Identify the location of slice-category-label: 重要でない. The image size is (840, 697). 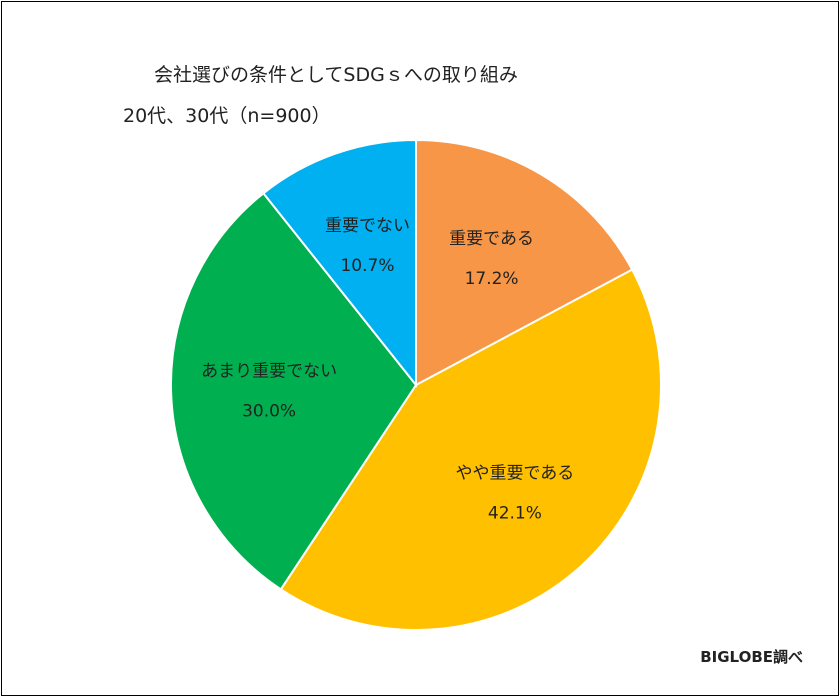
(367, 226).